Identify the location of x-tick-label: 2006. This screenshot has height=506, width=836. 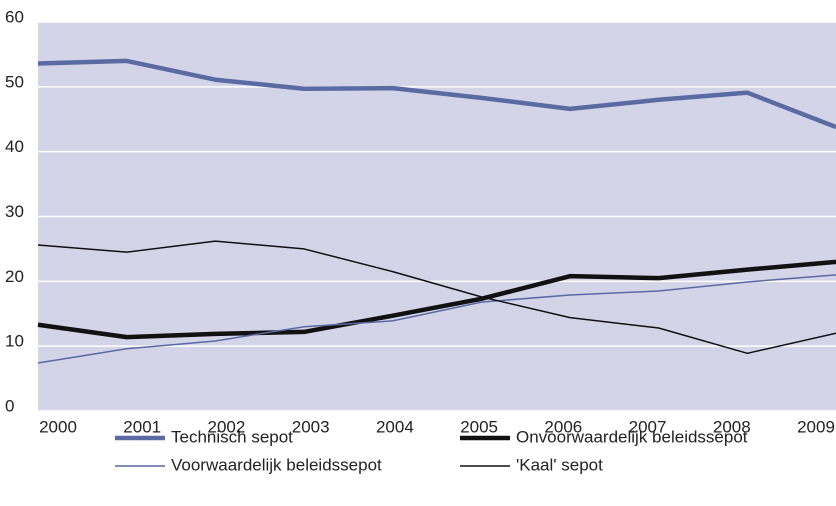
(563, 426).